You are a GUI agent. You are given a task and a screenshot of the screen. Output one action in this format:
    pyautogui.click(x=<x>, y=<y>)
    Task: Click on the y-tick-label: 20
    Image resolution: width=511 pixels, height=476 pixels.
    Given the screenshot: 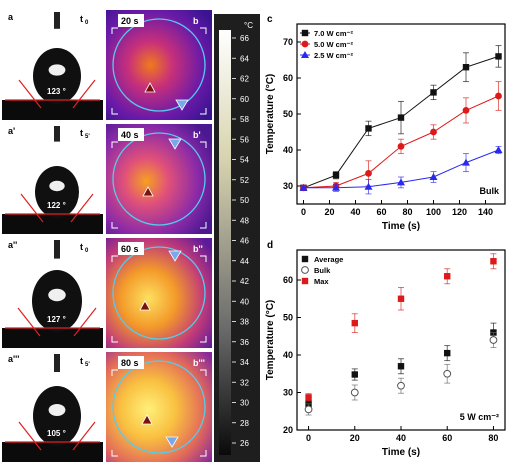 What is the action you would take?
    pyautogui.click(x=288, y=430)
    